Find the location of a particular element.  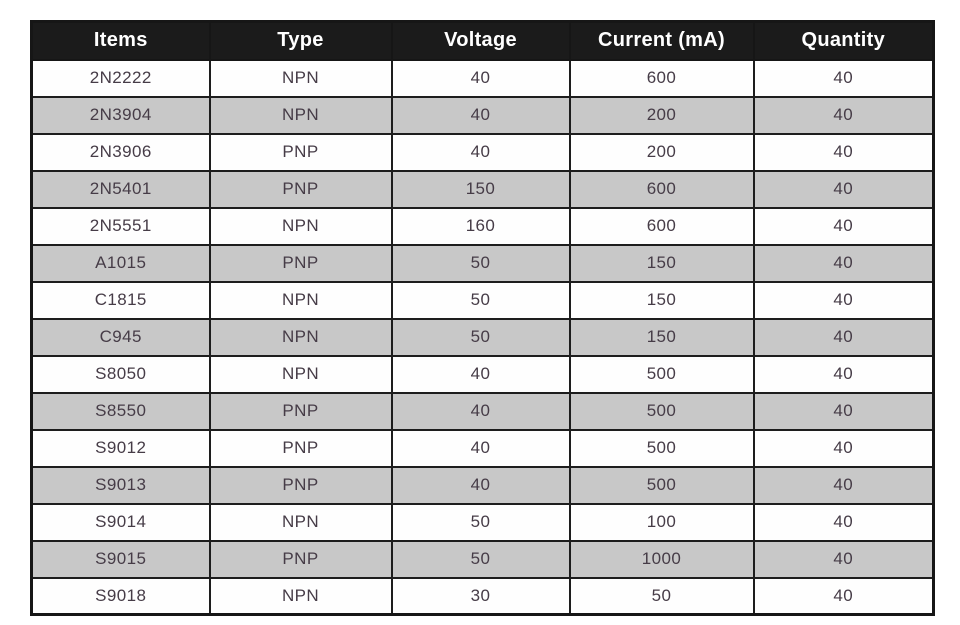

table-row: S9014 NPN 50 100 40 is located at coordinates (482, 522).